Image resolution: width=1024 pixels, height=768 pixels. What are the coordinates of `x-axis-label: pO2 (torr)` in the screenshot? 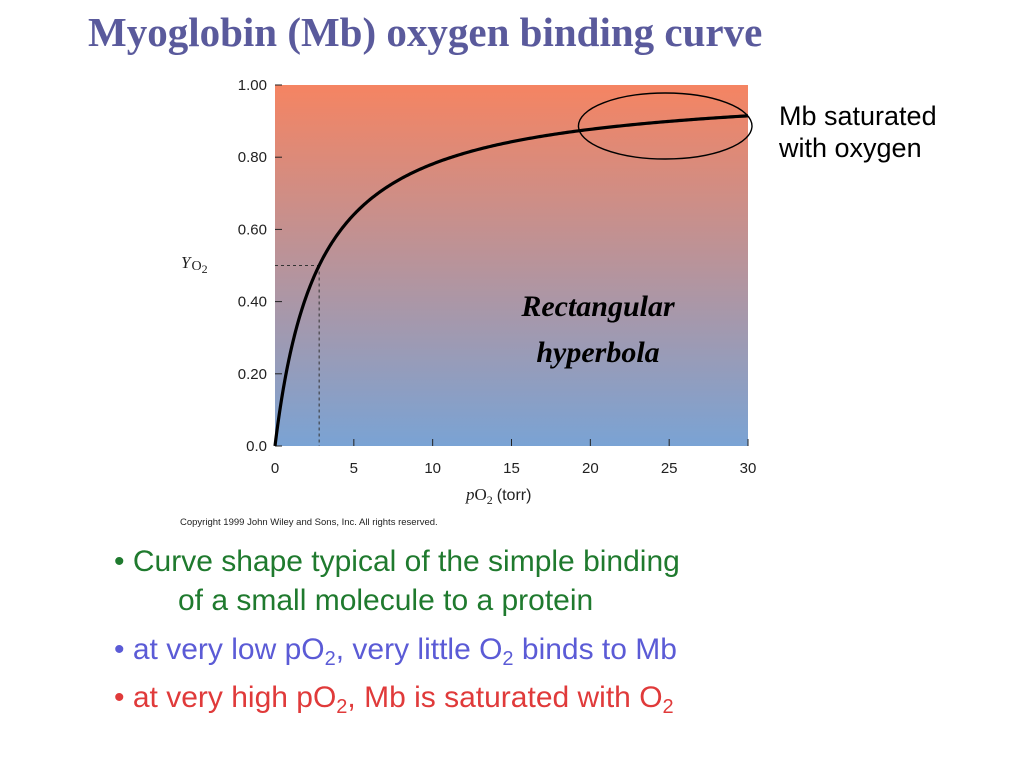 It's located at (498, 496).